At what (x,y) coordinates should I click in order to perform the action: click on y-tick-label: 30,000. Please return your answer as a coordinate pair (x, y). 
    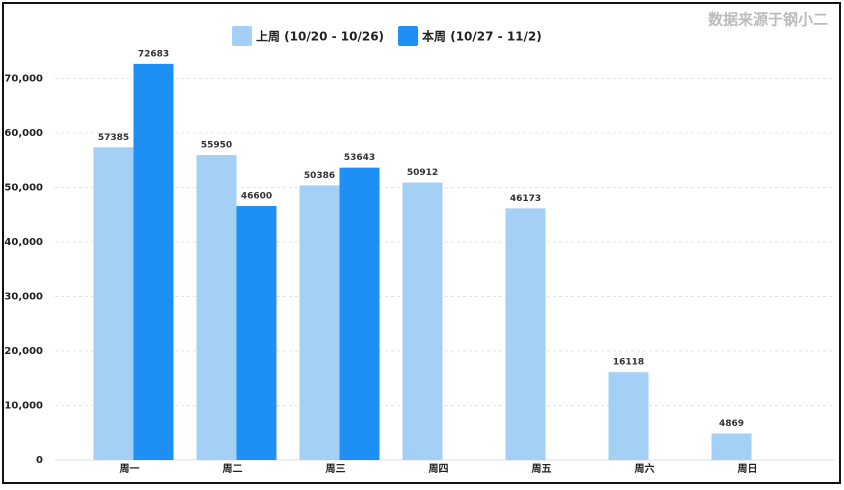
    Looking at the image, I should click on (23, 297).